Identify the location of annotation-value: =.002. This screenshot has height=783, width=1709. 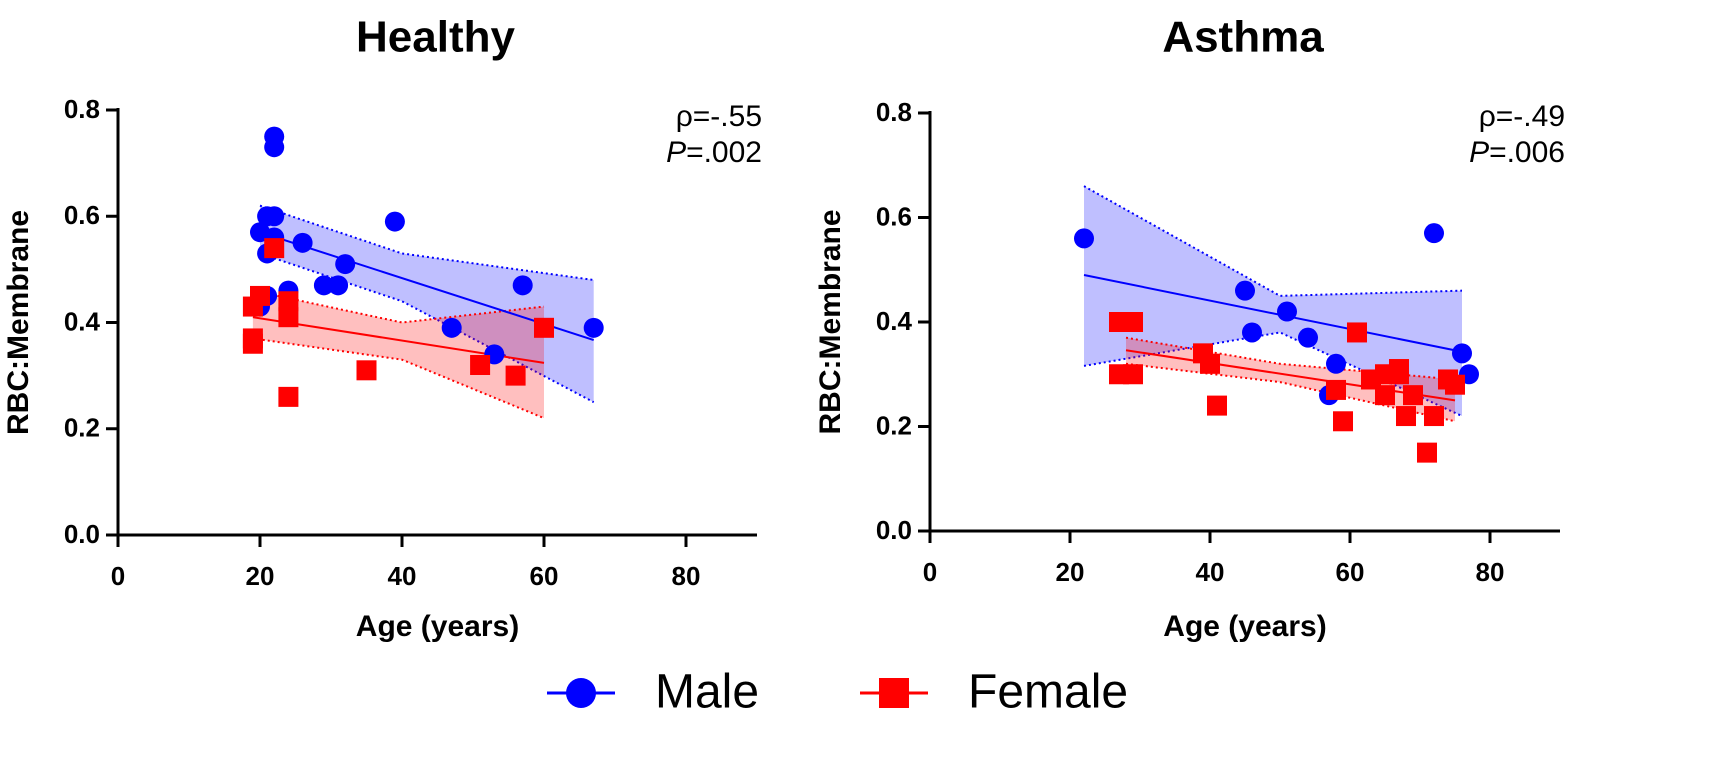
(724, 152).